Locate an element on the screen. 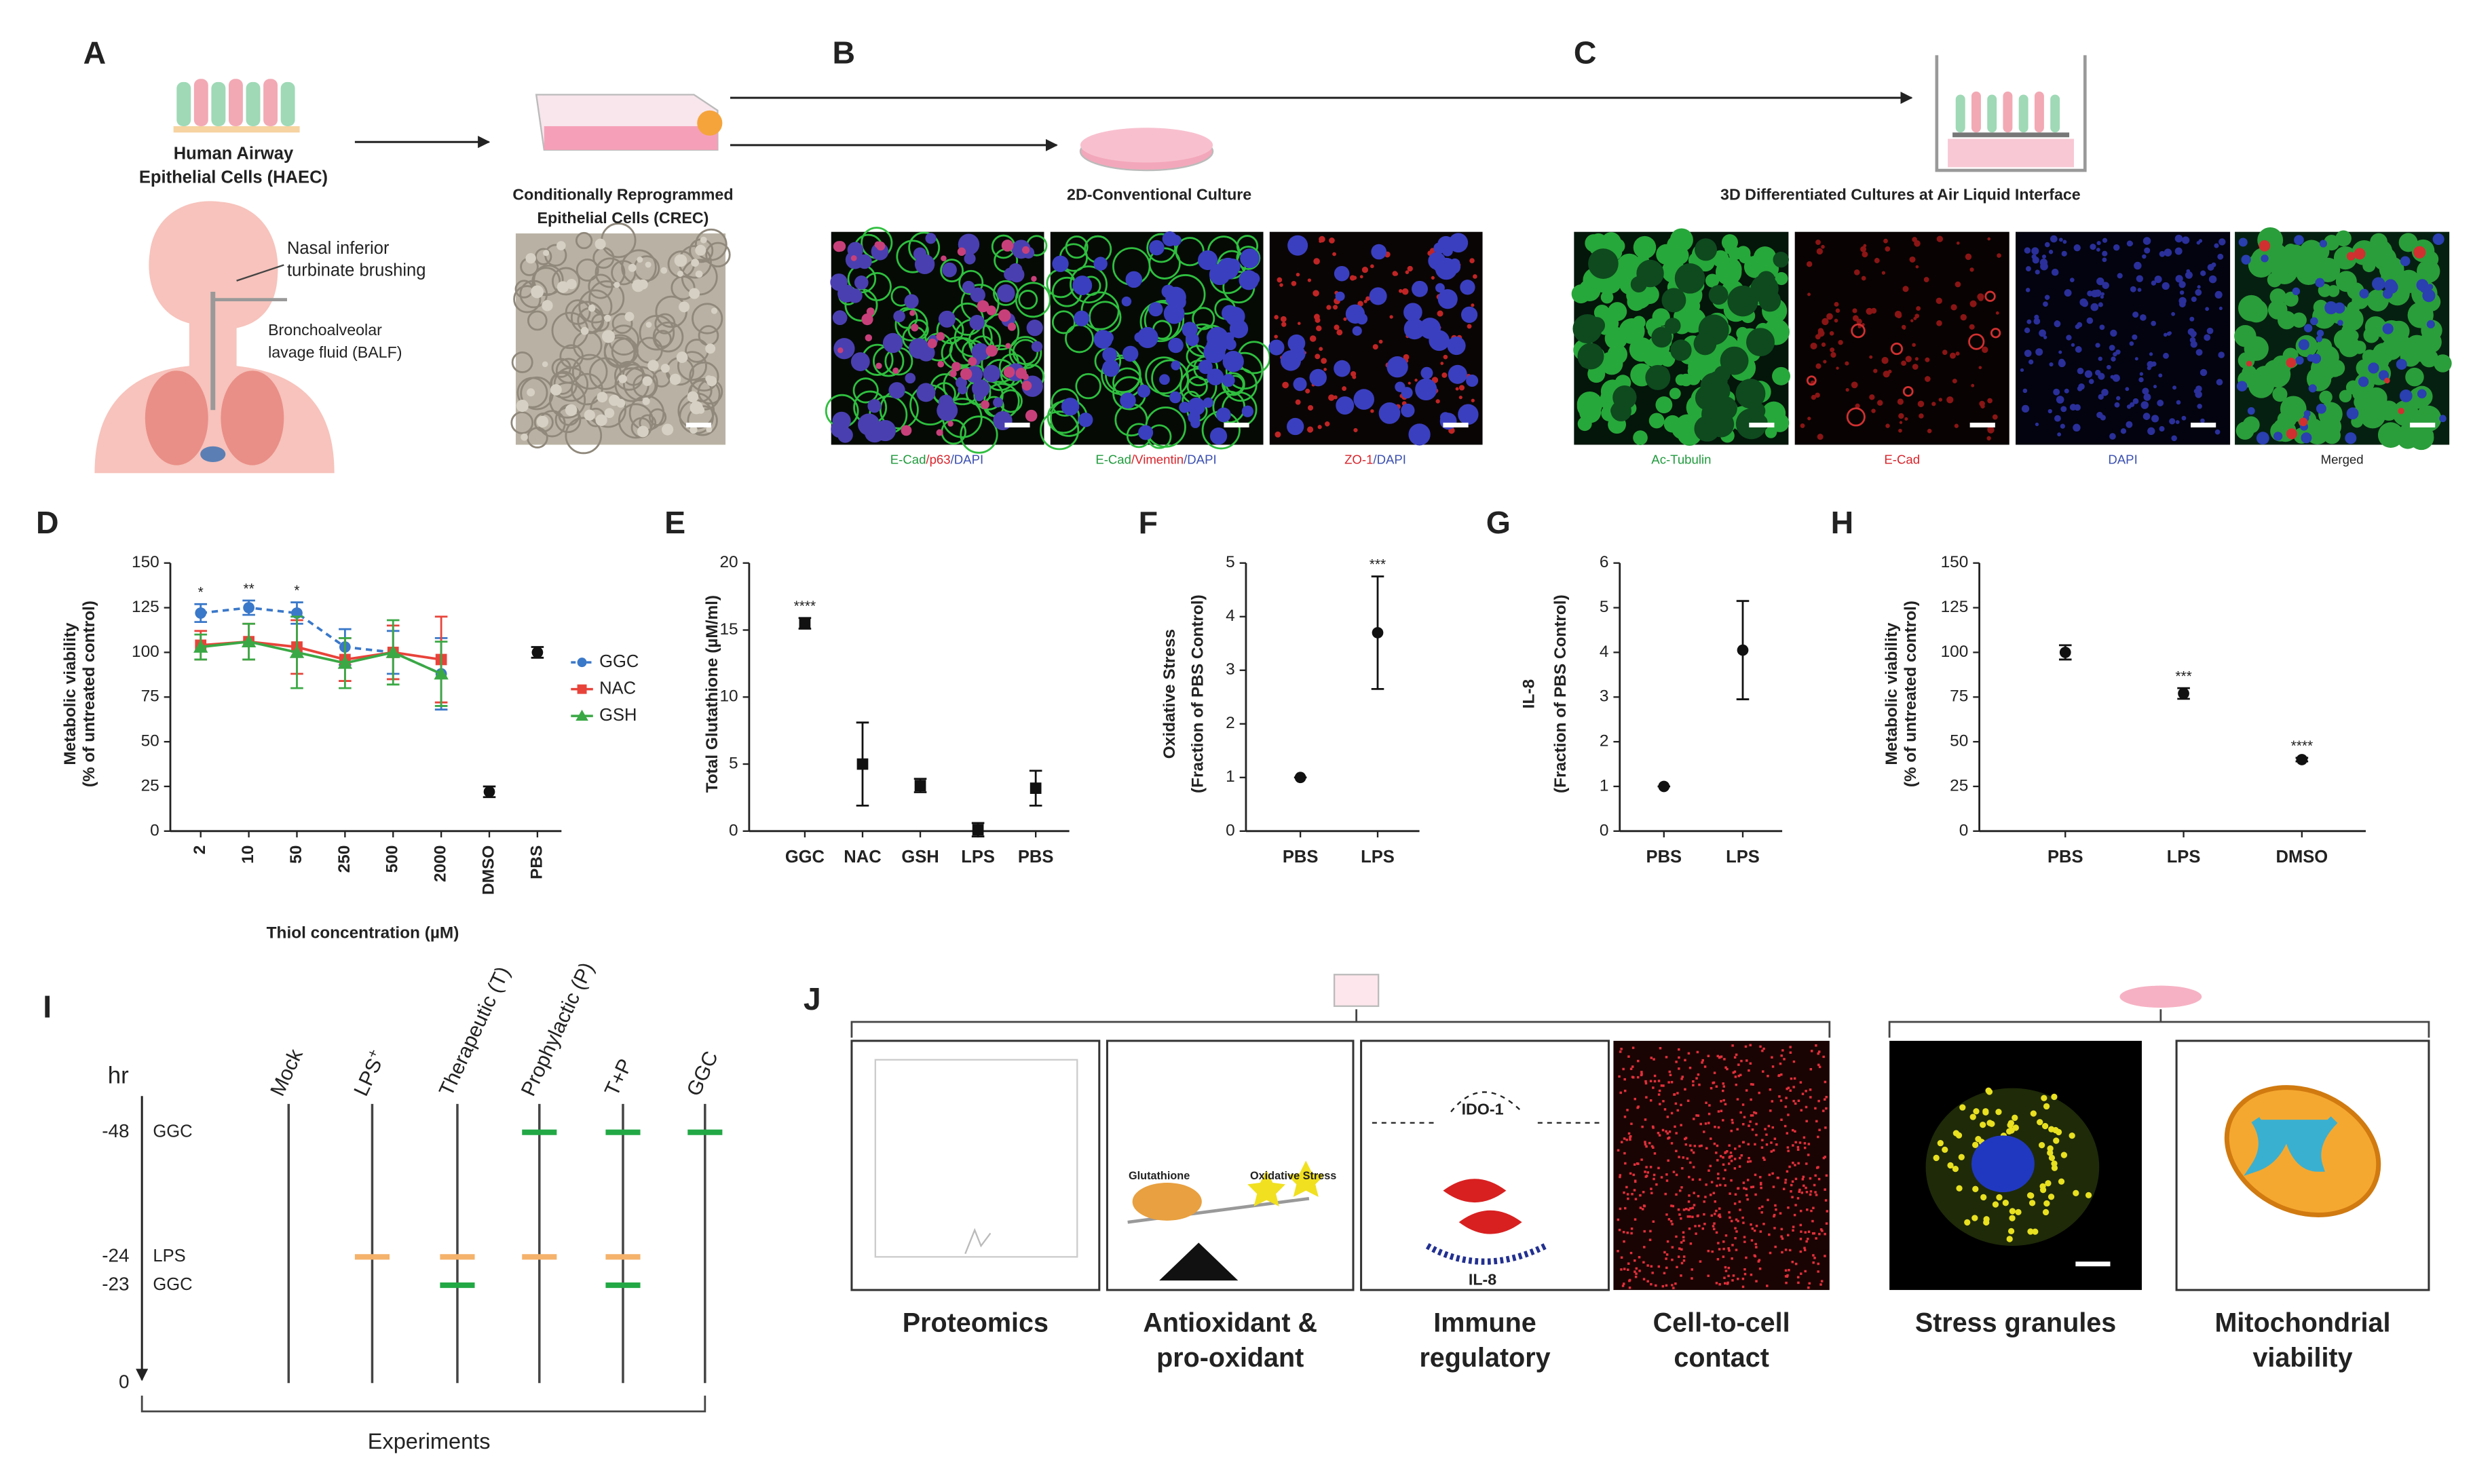 The width and height of the screenshot is (2473, 1484). y-tick-label: 125 is located at coordinates (145, 607).